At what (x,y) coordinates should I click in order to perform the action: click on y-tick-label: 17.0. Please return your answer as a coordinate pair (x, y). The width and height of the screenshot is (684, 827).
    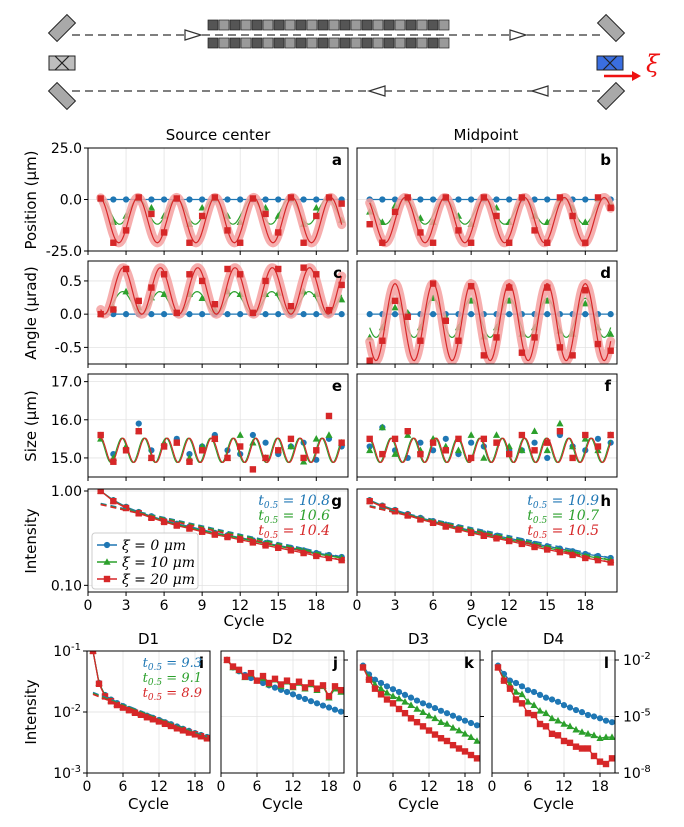
    Looking at the image, I should click on (66, 383).